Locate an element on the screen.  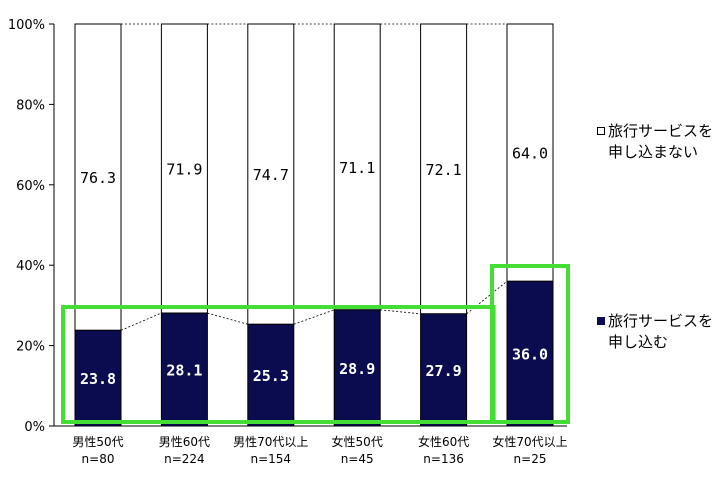
legend: 旅行サービスを 申し込まない is located at coordinates (659, 142).